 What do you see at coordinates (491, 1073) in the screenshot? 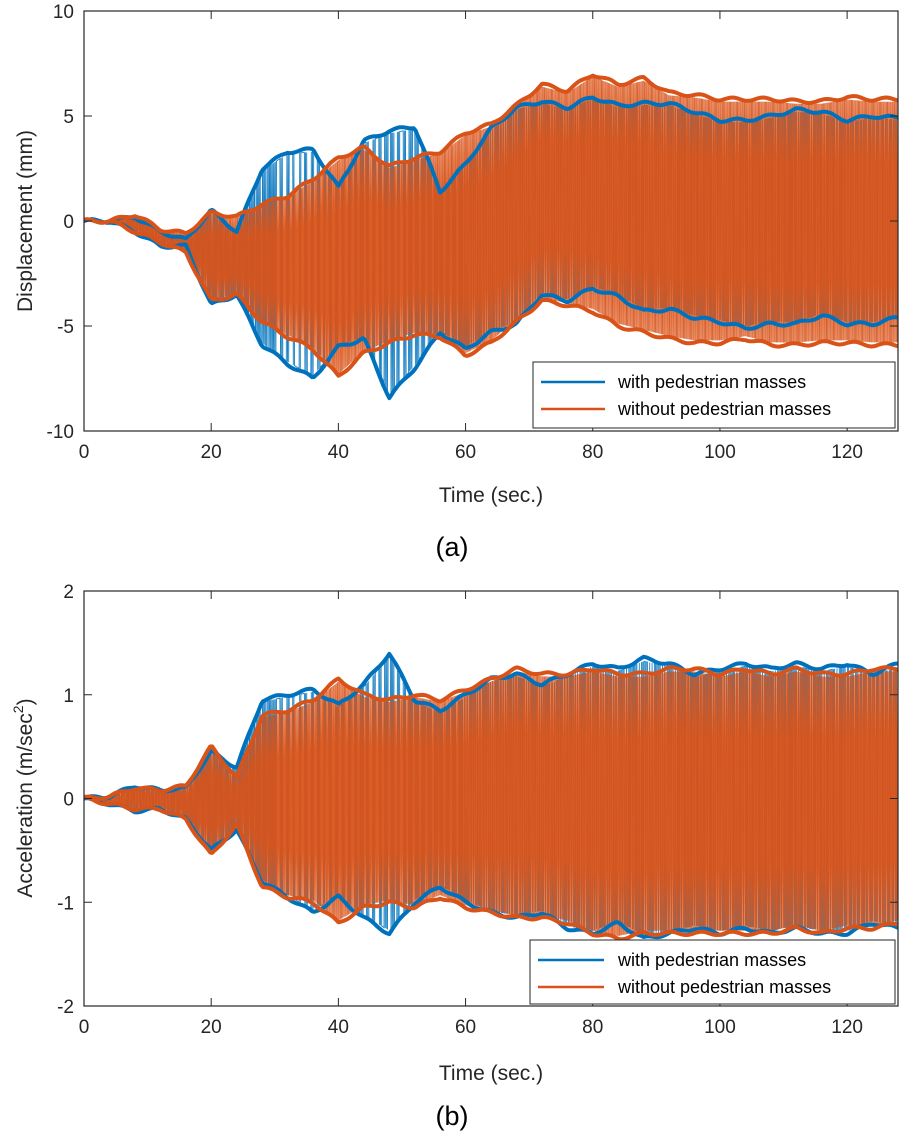
I see `x-axis-label-b: Time (sec.)` at bounding box center [491, 1073].